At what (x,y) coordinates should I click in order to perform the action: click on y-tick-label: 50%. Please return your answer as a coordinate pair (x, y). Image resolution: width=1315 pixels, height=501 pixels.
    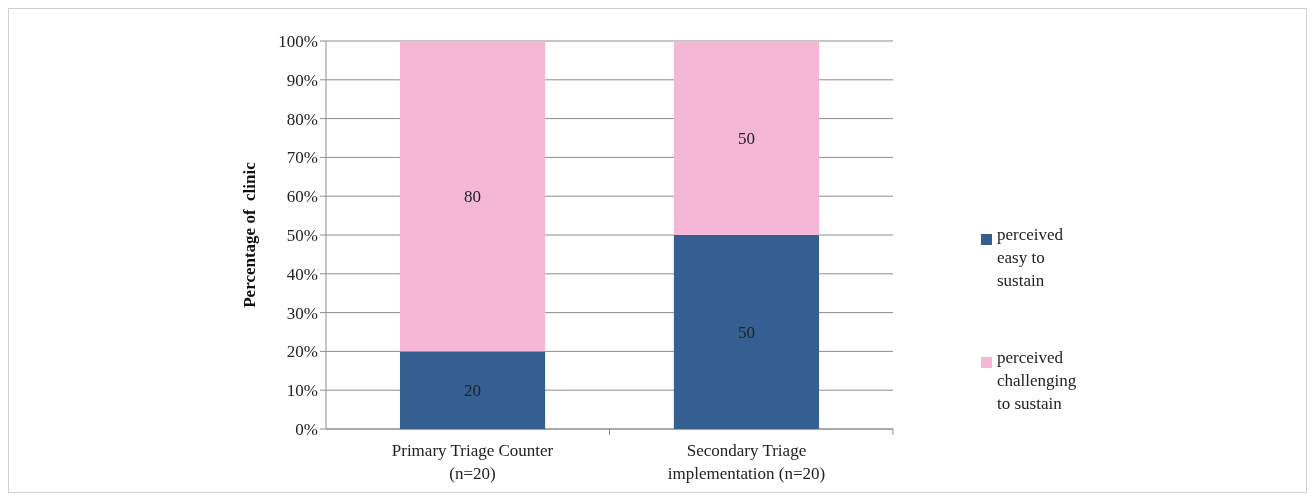
    Looking at the image, I should click on (302, 235).